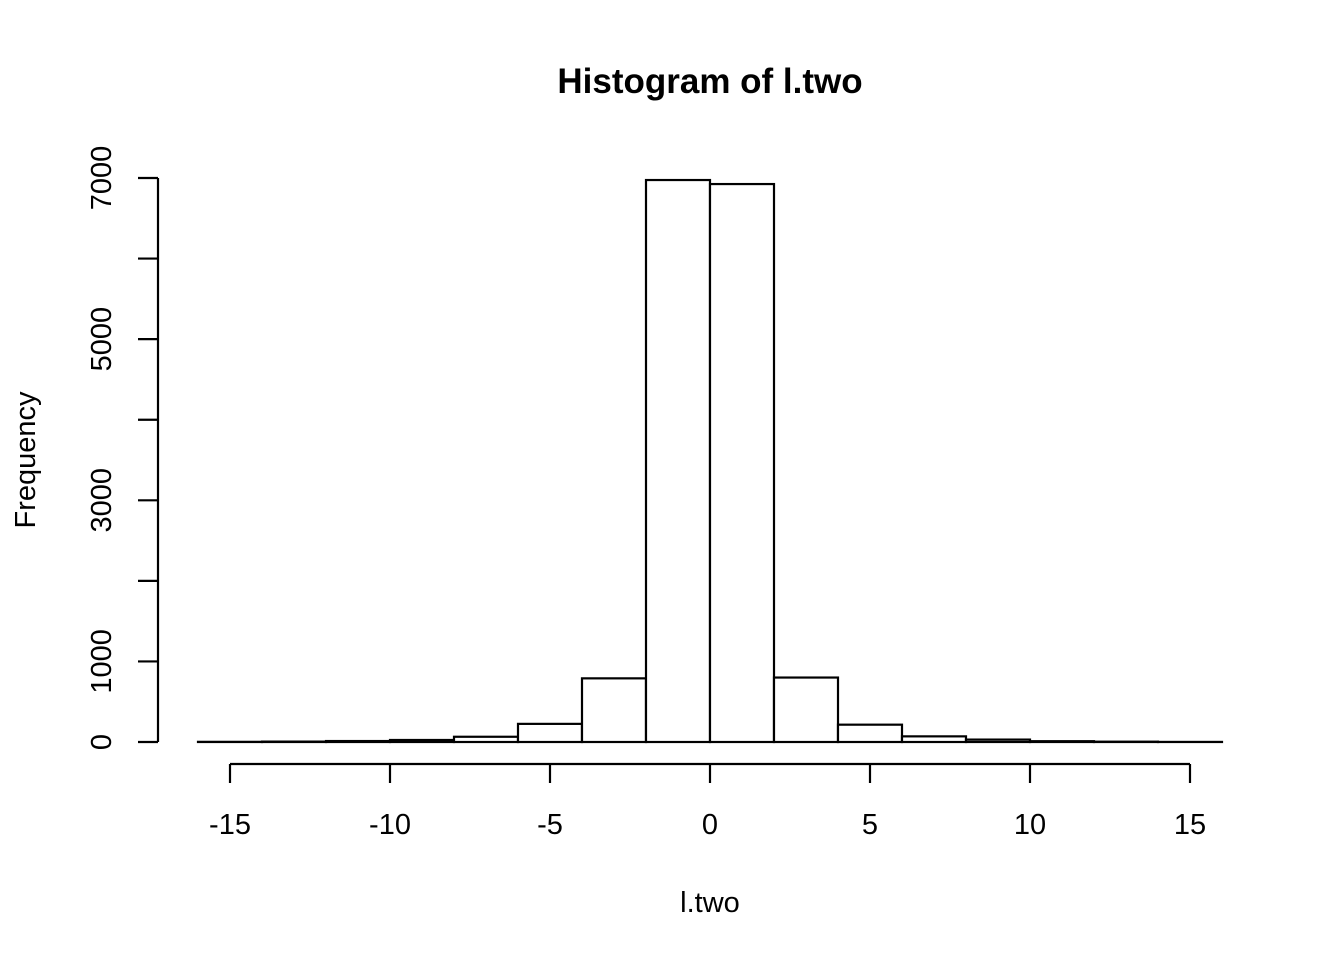  What do you see at coordinates (102, 500) in the screenshot?
I see `y-tick-label: 3000` at bounding box center [102, 500].